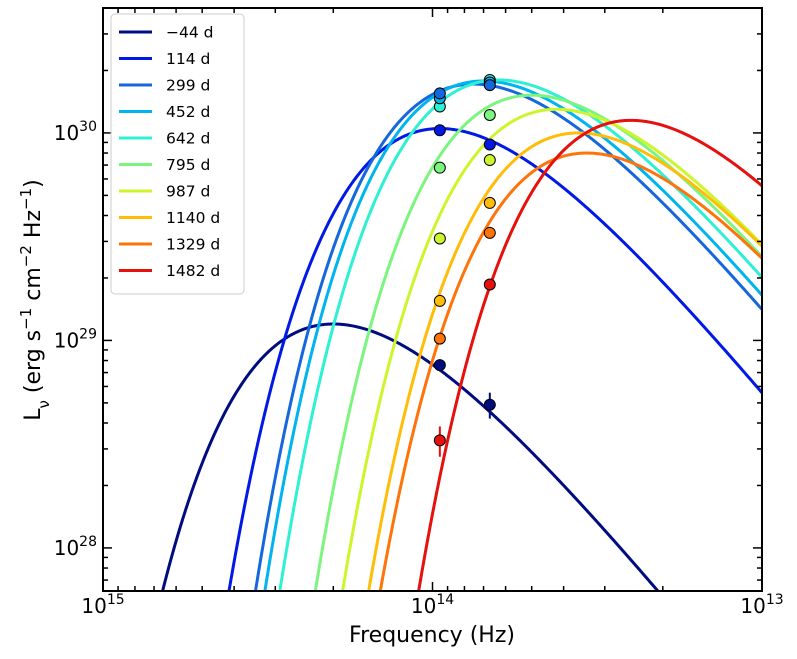 Image resolution: width=797 pixels, height=659 pixels. I want to click on x-tick-label: 1015, so click(102, 605).